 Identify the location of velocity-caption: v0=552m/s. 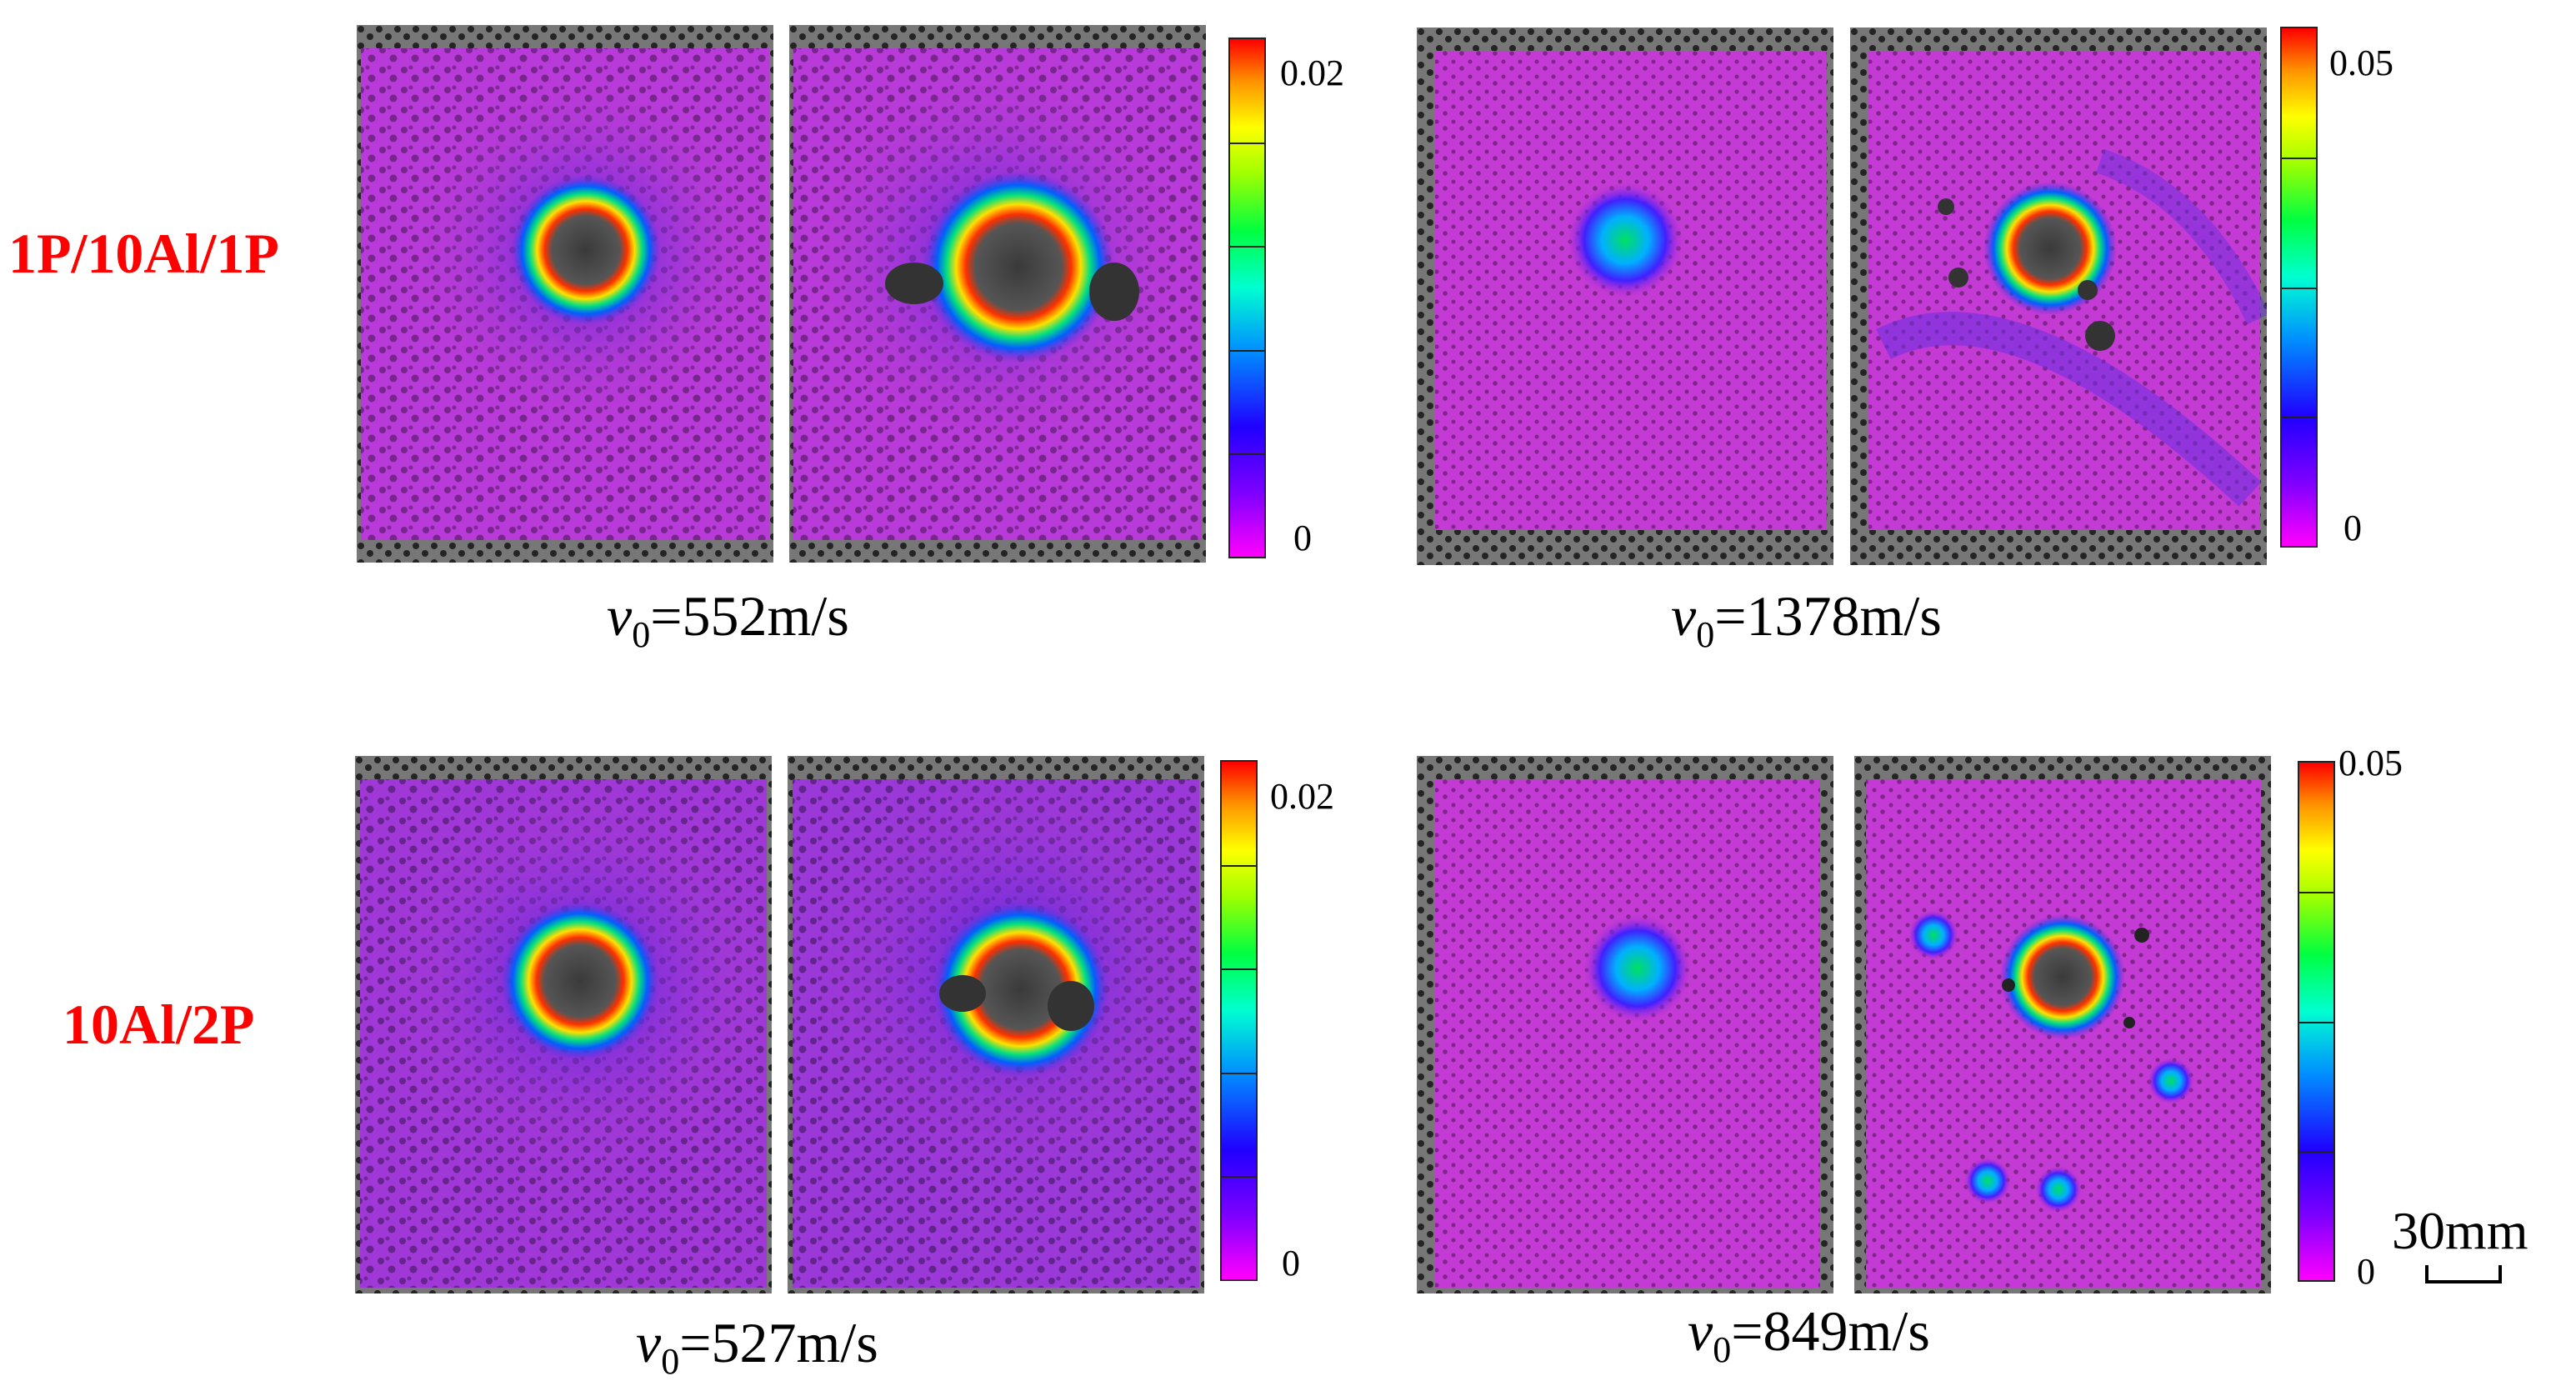
(728, 619).